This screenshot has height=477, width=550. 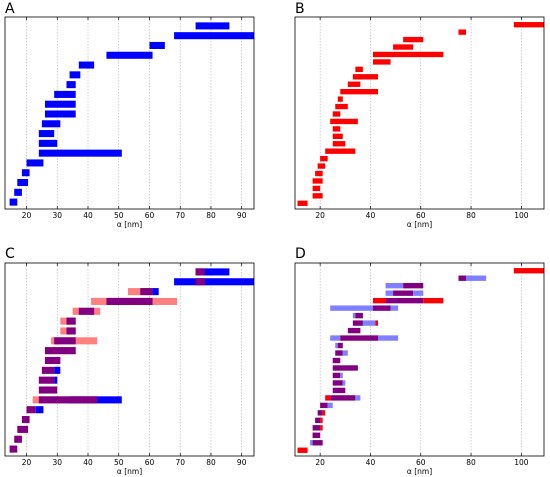 What do you see at coordinates (300, 9) in the screenshot?
I see `panel-label: B` at bounding box center [300, 9].